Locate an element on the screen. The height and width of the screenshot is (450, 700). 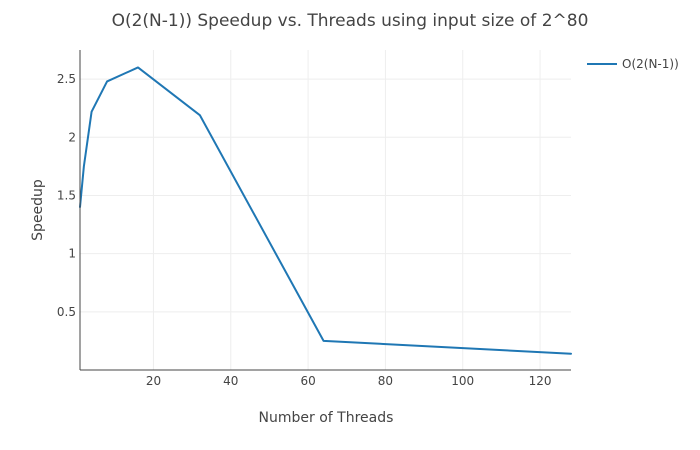
y-tick-label: 1 is located at coordinates (72, 254).